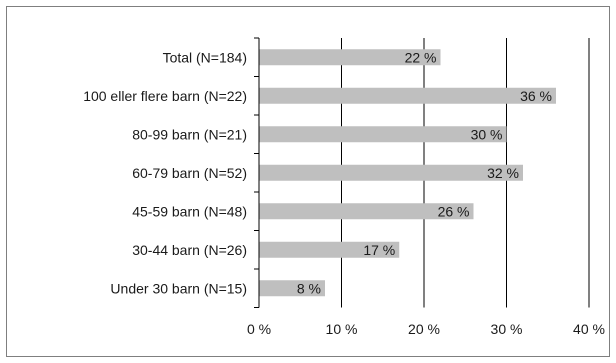 The height and width of the screenshot is (363, 616). What do you see at coordinates (536, 96) in the screenshot?
I see `data-label-1: 36 %` at bounding box center [536, 96].